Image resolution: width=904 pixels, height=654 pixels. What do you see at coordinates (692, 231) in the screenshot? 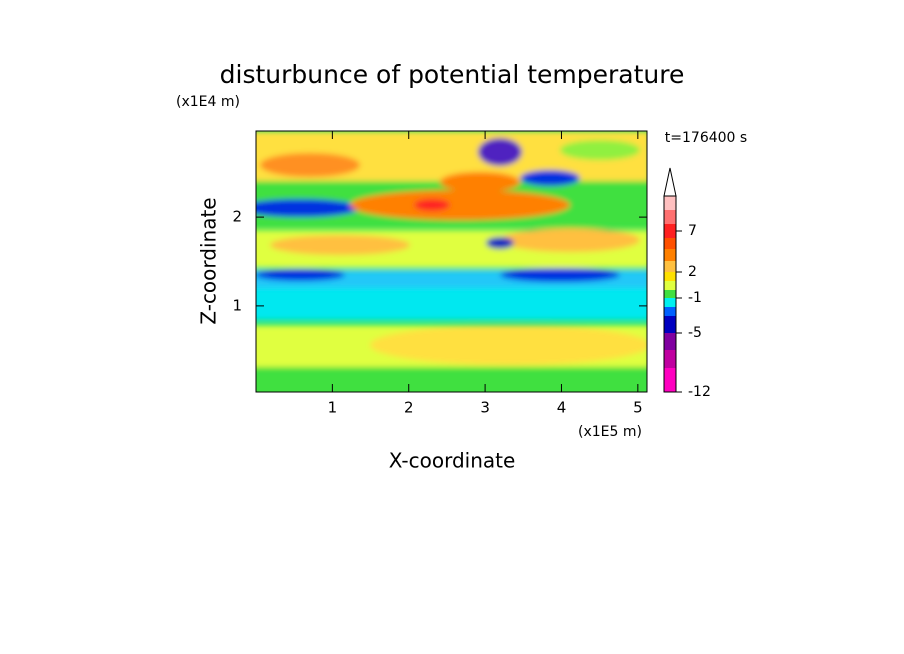
I see `colorbar-label: 7` at bounding box center [692, 231].